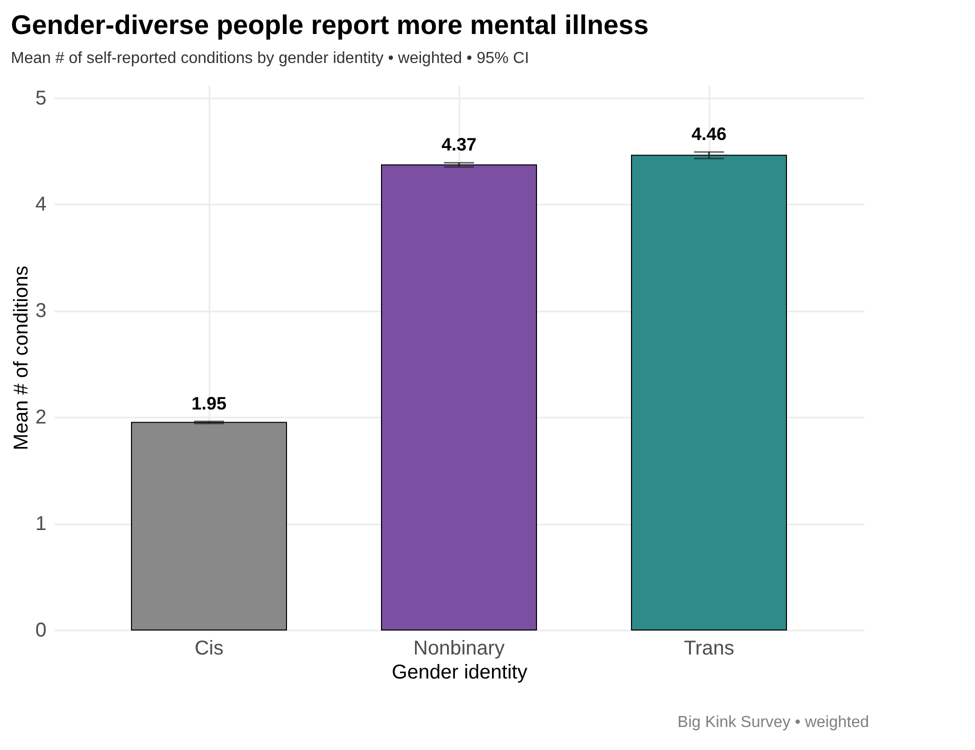 The width and height of the screenshot is (975, 750). What do you see at coordinates (40, 98) in the screenshot?
I see `y-tick-label: 5` at bounding box center [40, 98].